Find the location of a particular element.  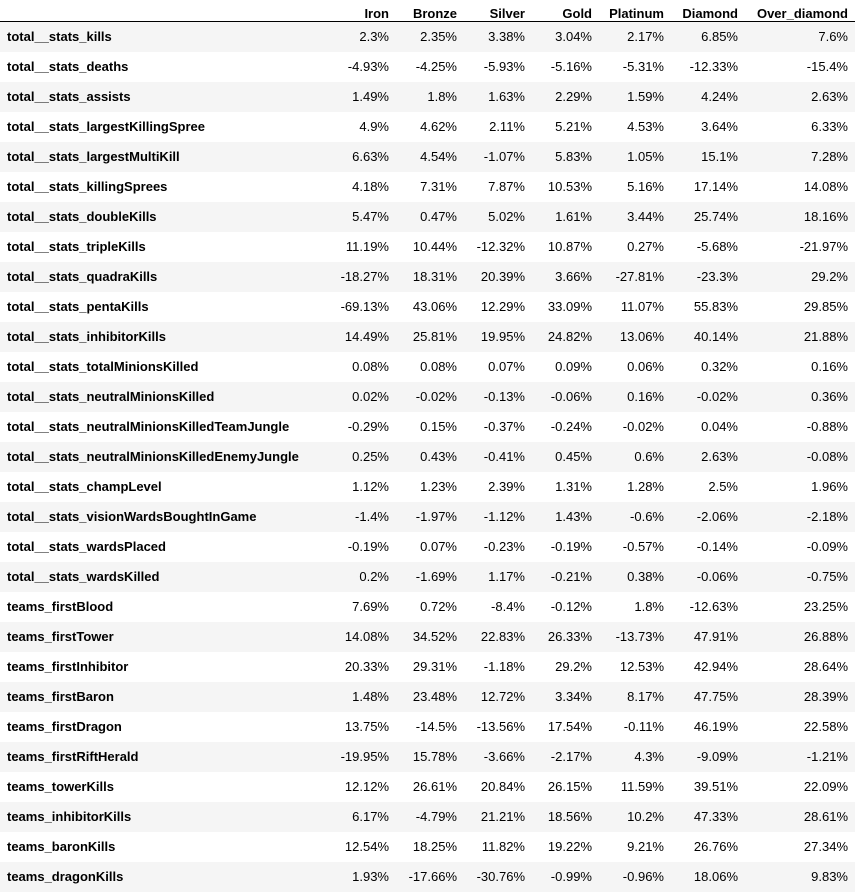

row-label: total__stats_largestKillingSpree is located at coordinates (106, 126).